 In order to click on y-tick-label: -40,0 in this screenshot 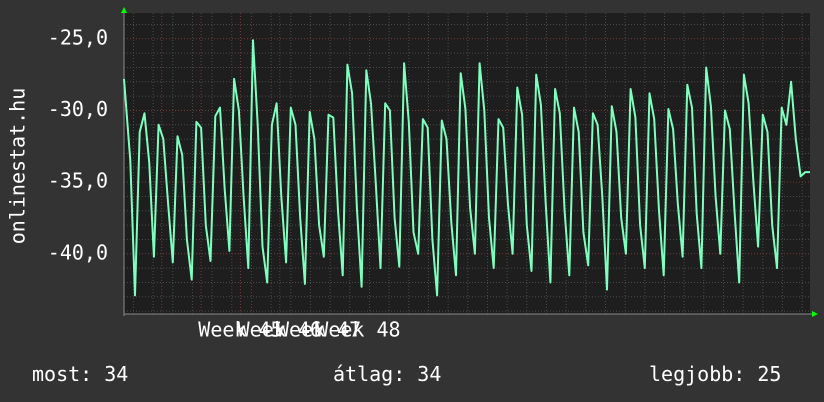, I will do `click(78, 252)`.